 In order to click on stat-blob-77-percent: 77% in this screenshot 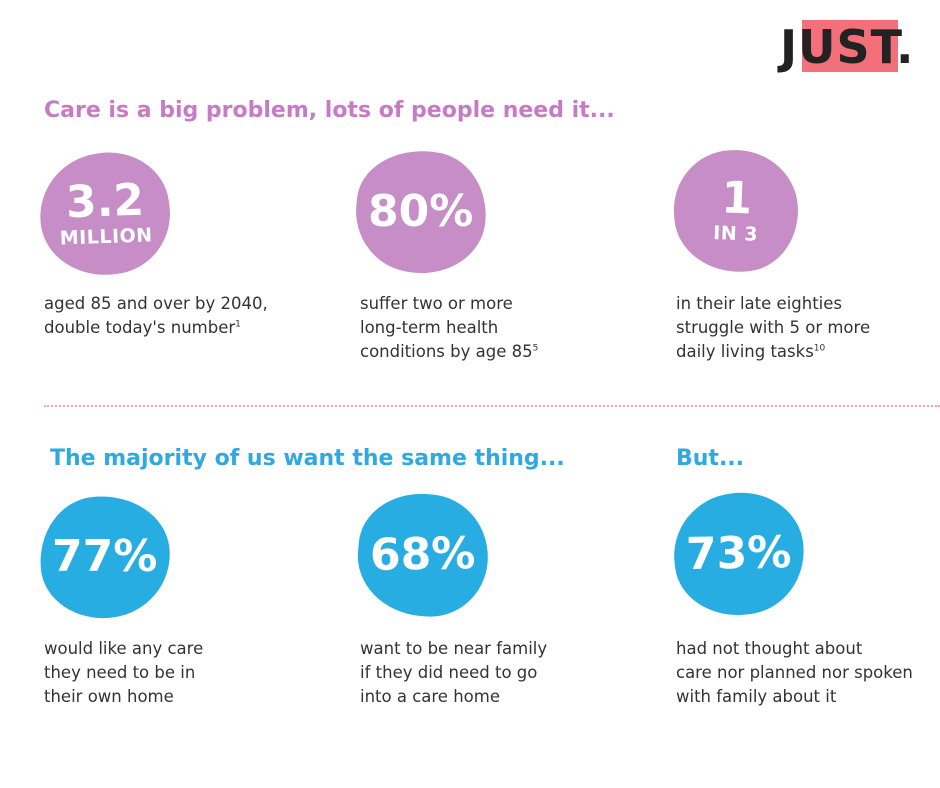, I will do `click(105, 557)`.